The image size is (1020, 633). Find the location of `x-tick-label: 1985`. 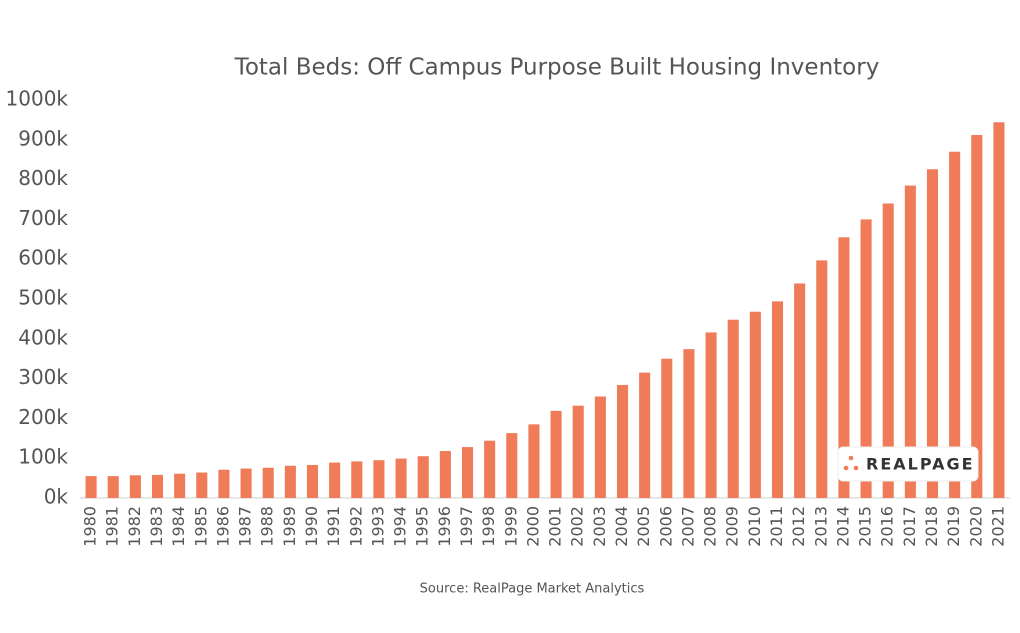

x-tick-label: 1985 is located at coordinates (200, 526).